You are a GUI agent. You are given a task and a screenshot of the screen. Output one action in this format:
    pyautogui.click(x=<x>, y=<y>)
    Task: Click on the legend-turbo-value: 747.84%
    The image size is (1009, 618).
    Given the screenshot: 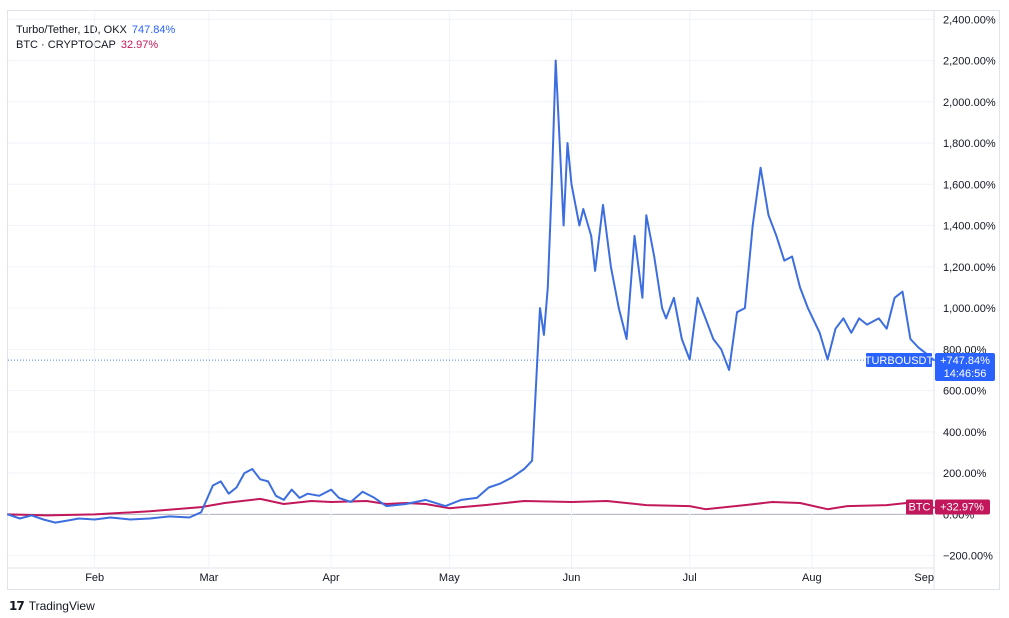 What is the action you would take?
    pyautogui.click(x=153, y=30)
    